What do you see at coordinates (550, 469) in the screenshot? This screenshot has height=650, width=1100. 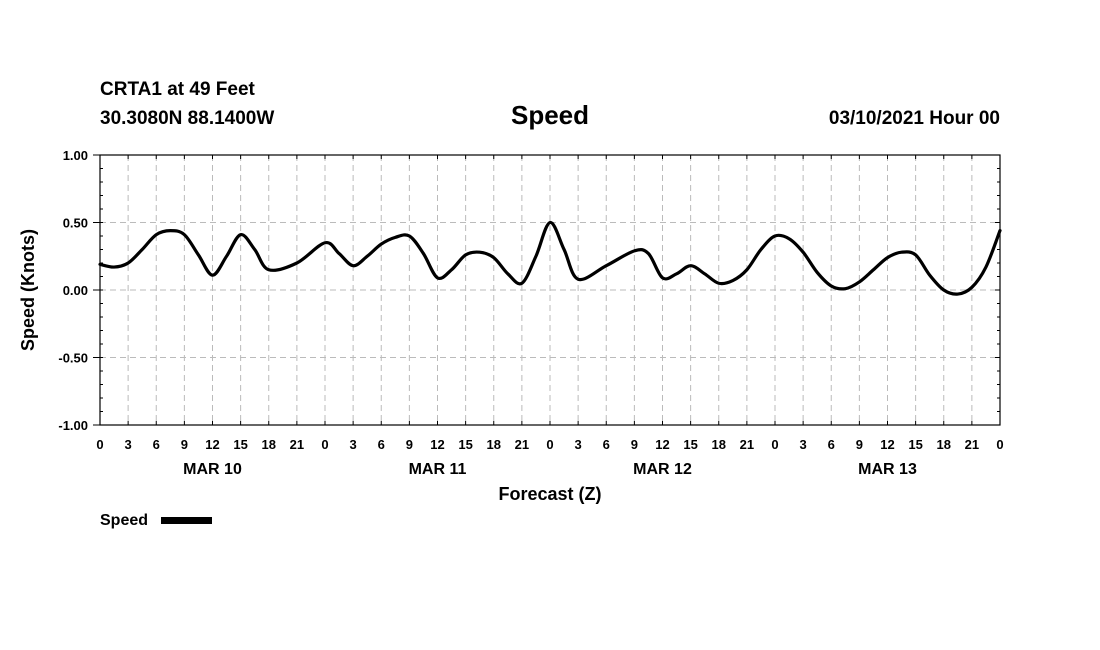 I see `day-labels: MAR 10 MAR 11 MAR 12 MAR 13` at bounding box center [550, 469].